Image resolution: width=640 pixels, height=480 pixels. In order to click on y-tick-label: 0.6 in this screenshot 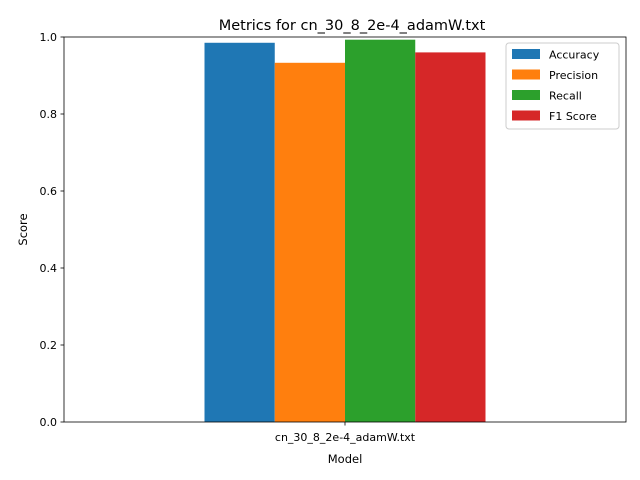, I will do `click(49, 191)`.